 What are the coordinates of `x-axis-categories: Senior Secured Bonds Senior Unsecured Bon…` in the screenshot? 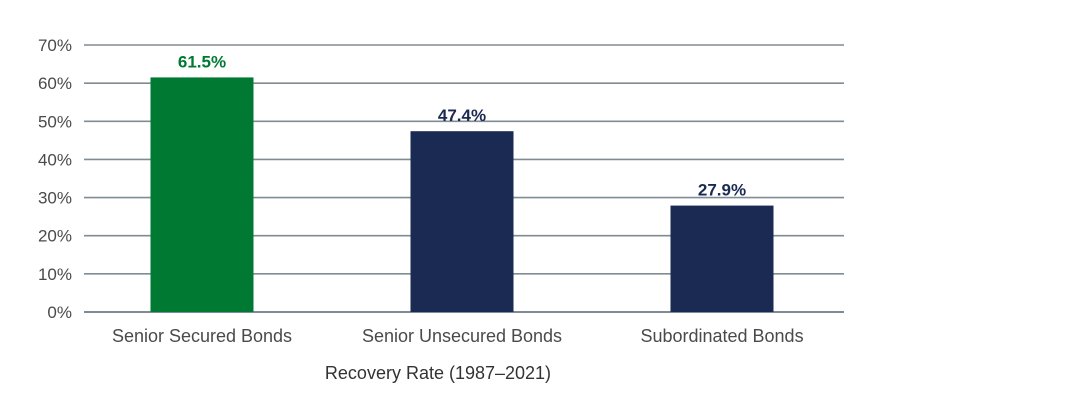 It's located at (458, 336).